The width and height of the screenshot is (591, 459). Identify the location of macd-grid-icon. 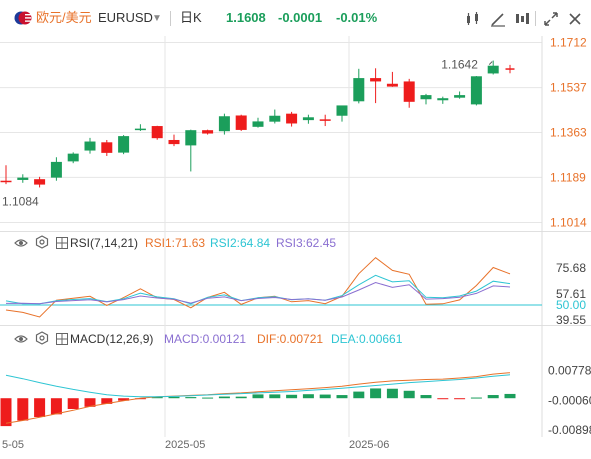
(62, 338).